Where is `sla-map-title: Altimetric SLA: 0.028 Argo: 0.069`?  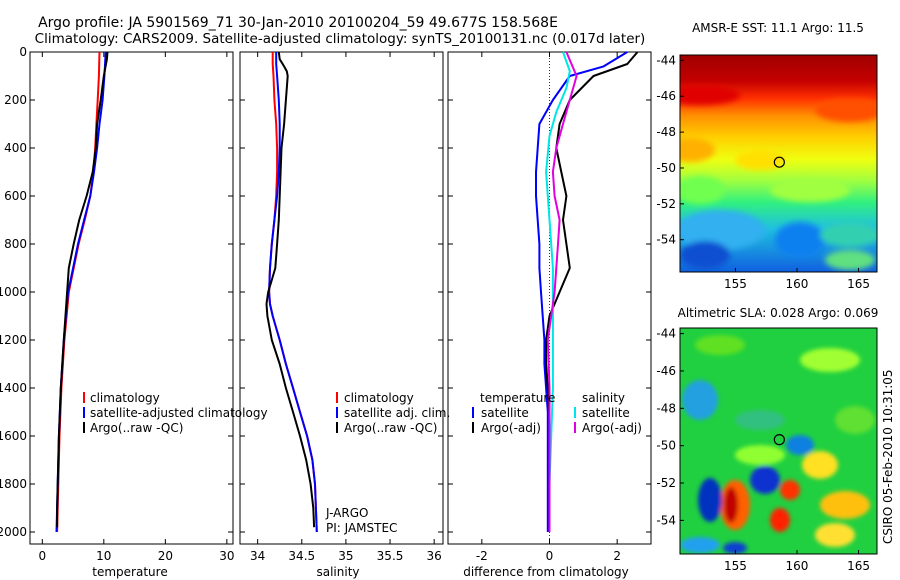
sla-map-title: Altimetric SLA: 0.028 Argo: 0.069 is located at coordinates (778, 313).